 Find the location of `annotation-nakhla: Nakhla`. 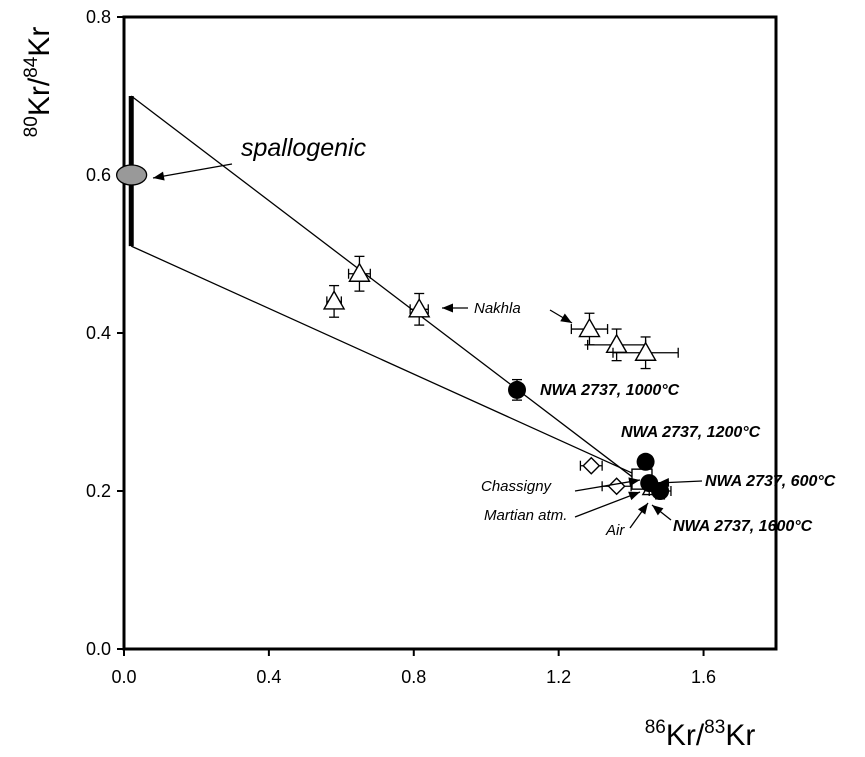

annotation-nakhla: Nakhla is located at coordinates (497, 308).